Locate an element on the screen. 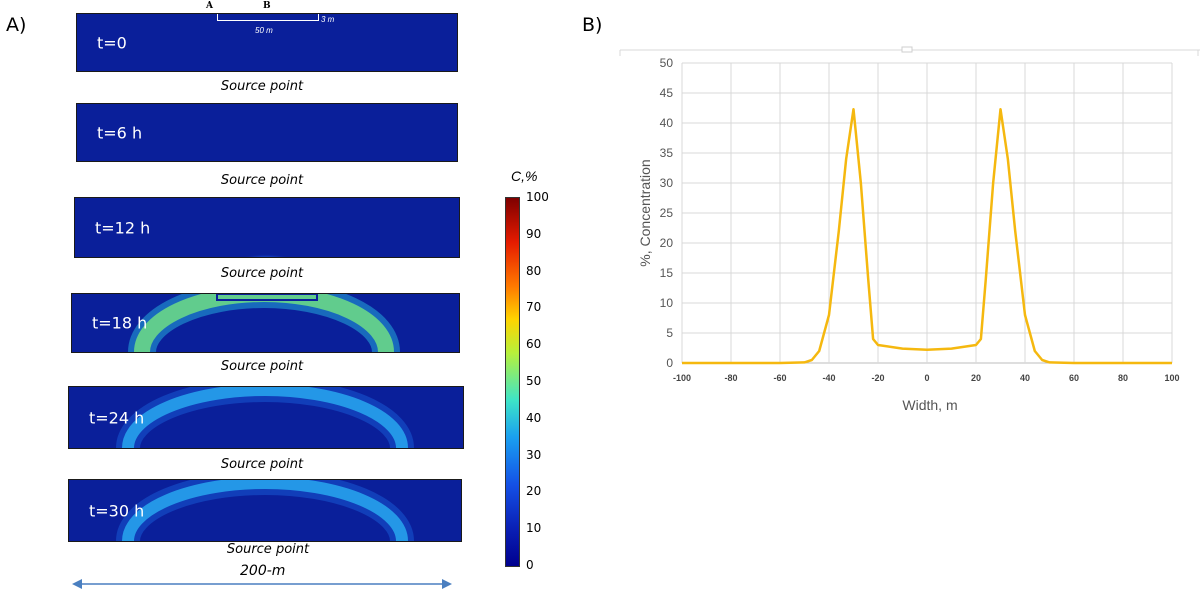  source-label-1: Source point is located at coordinates (262, 180).